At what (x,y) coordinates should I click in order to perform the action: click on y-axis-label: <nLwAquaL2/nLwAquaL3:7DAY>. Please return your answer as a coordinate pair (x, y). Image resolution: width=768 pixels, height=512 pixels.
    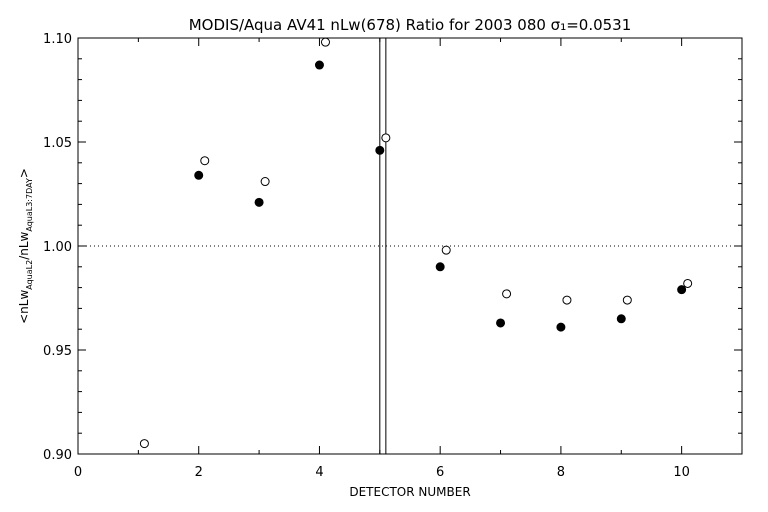
    Looking at the image, I should click on (25, 246).